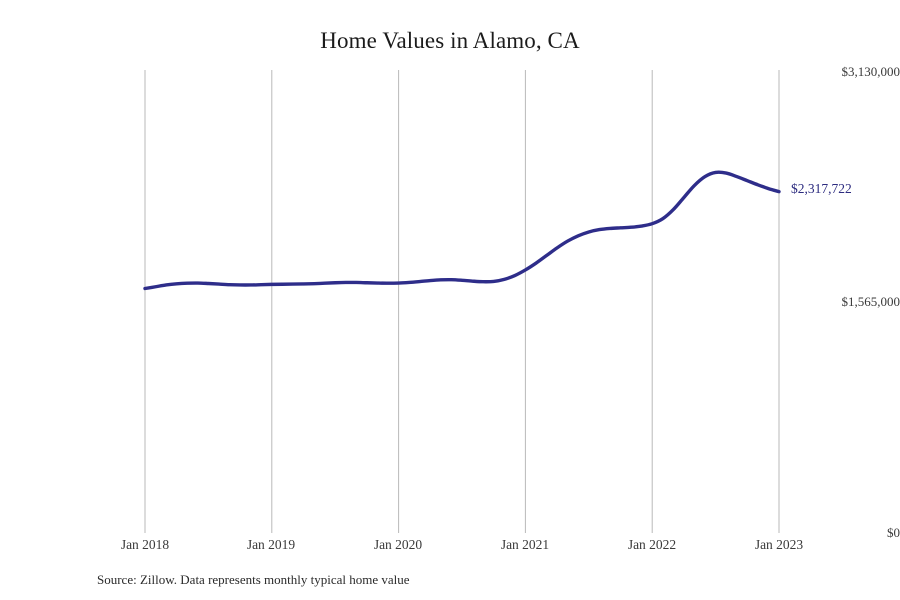 The height and width of the screenshot is (600, 900). Describe the element at coordinates (398, 544) in the screenshot. I see `x-axis-tick-jan-2020: Jan 2020` at that location.